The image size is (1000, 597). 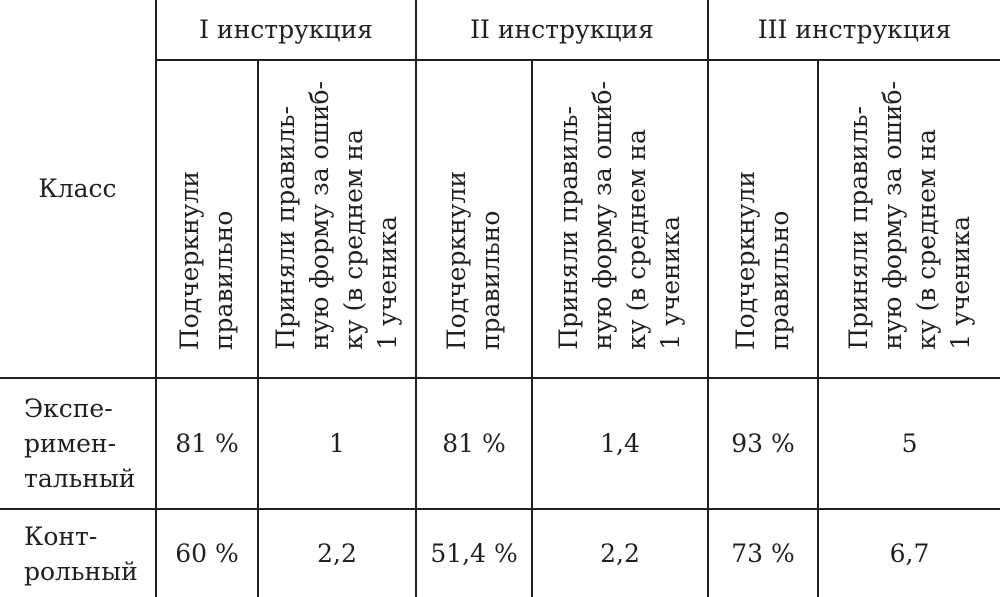 I want to click on table-cell: 1, so click(x=337, y=443).